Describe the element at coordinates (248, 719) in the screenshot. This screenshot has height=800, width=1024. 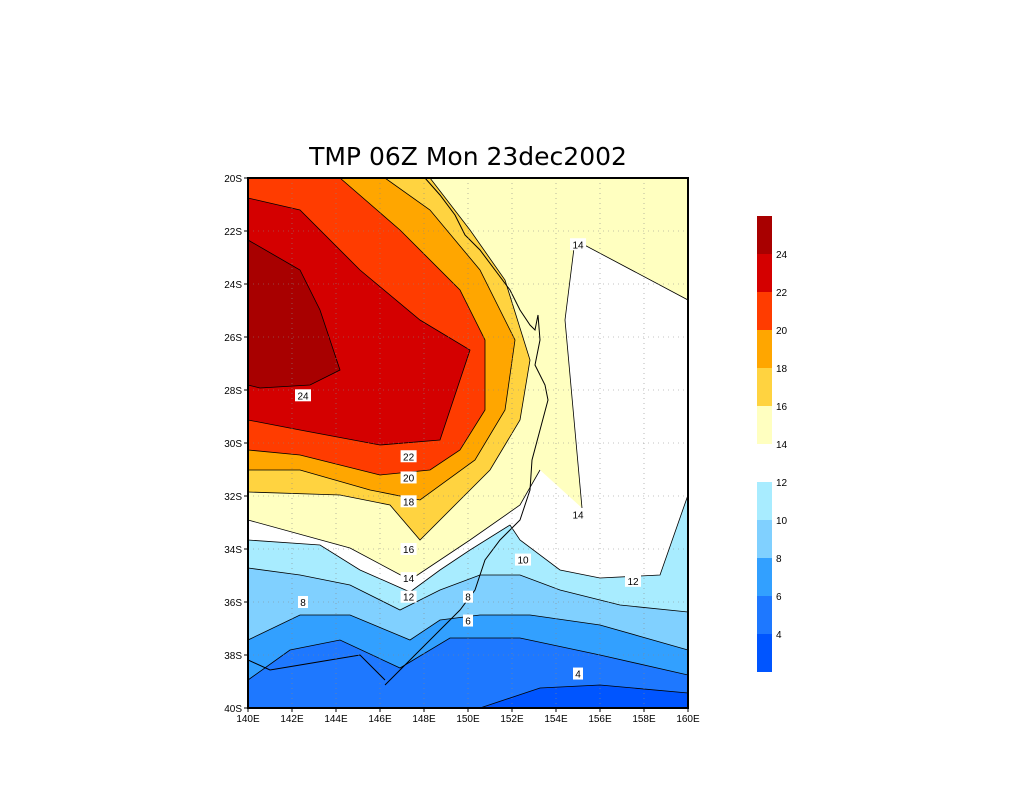
I see `x-tick-label: 140E` at that location.